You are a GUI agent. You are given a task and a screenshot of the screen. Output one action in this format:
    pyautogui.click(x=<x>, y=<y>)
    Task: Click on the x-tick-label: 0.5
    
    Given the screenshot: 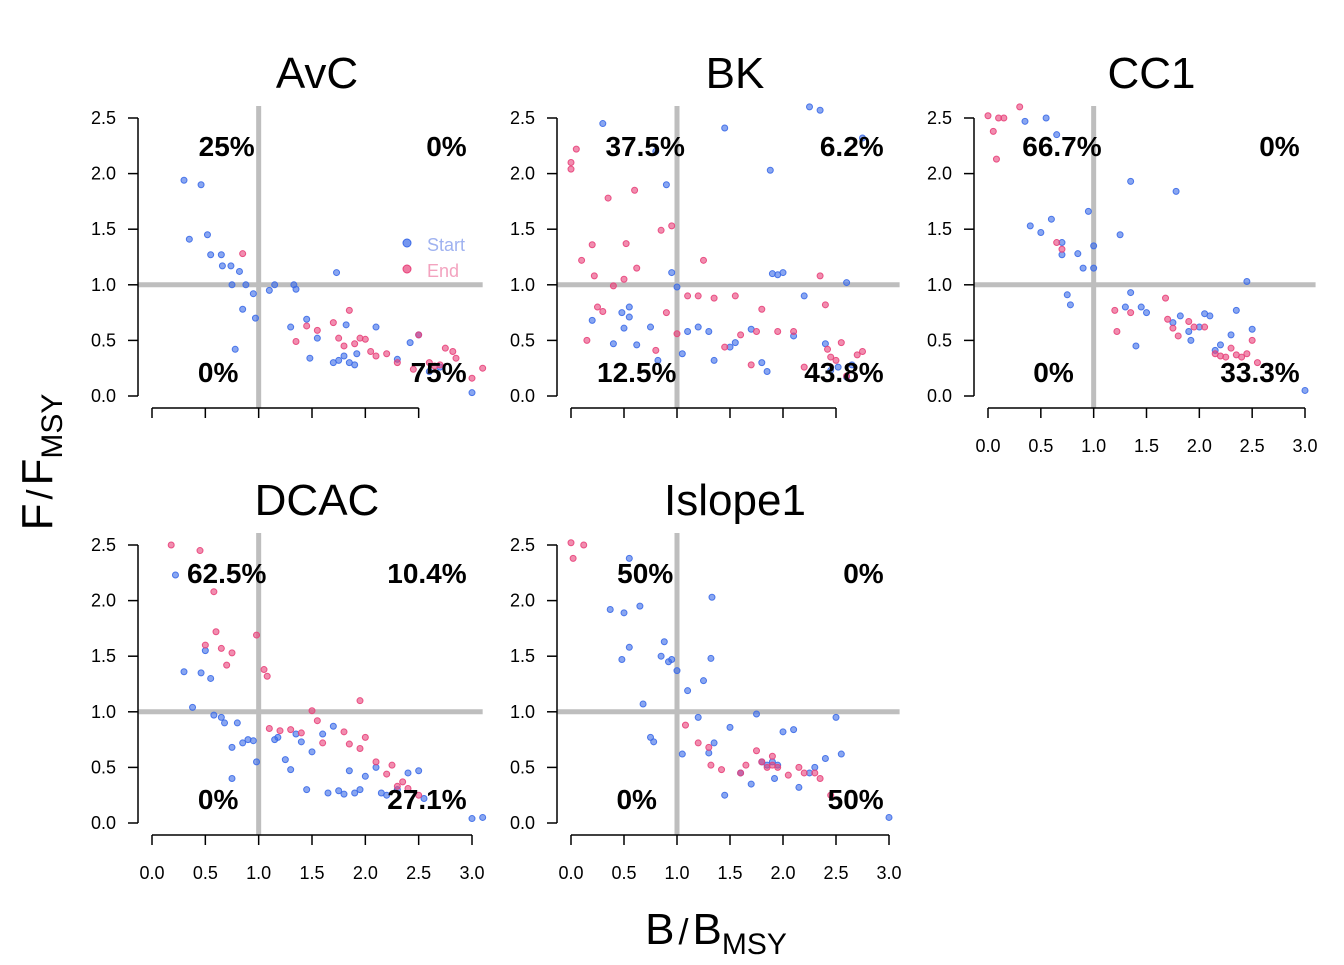 What is the action you would take?
    pyautogui.click(x=623, y=873)
    